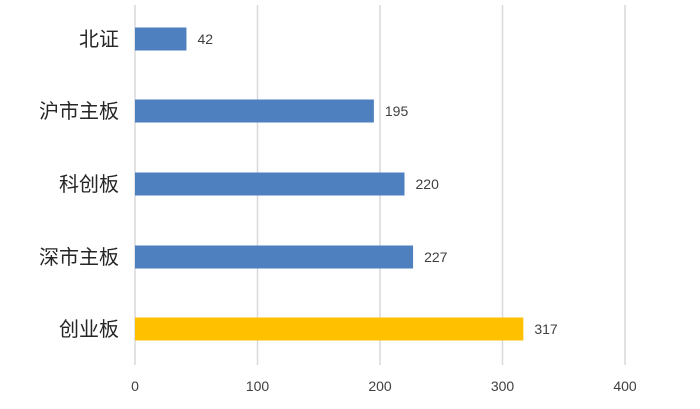 Image resolution: width=700 pixels, height=409 pixels. What do you see at coordinates (79, 111) in the screenshot?
I see `category-label-1: 沪市主板` at bounding box center [79, 111].